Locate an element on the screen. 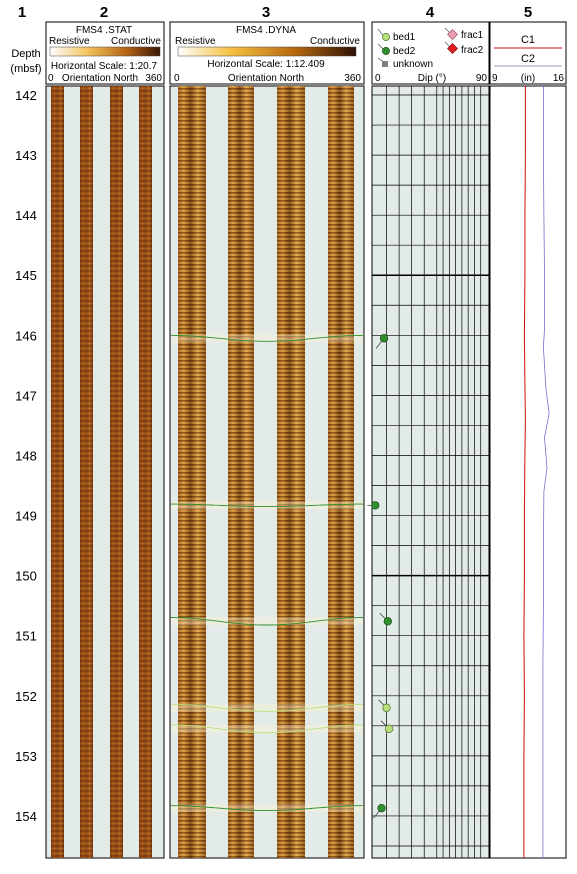 The image size is (577, 874). stat-colorbar is located at coordinates (105, 51).